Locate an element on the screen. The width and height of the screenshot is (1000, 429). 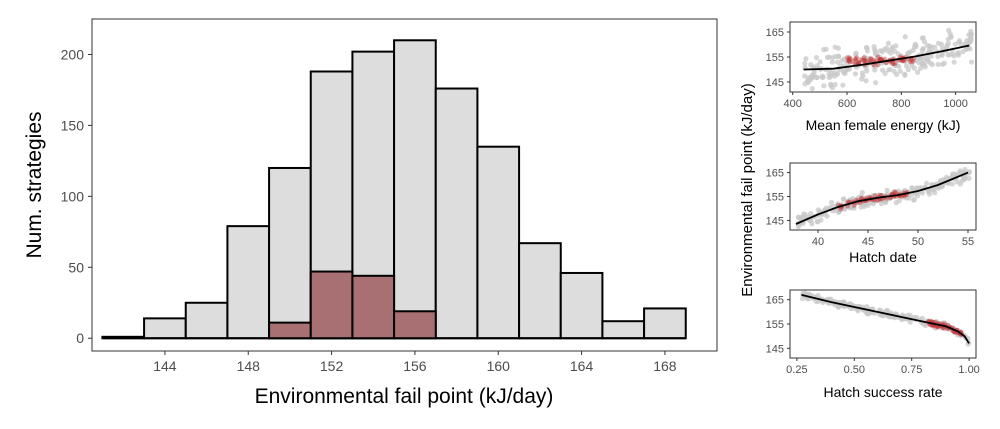
scatter-points is located at coordinates (888, 59).